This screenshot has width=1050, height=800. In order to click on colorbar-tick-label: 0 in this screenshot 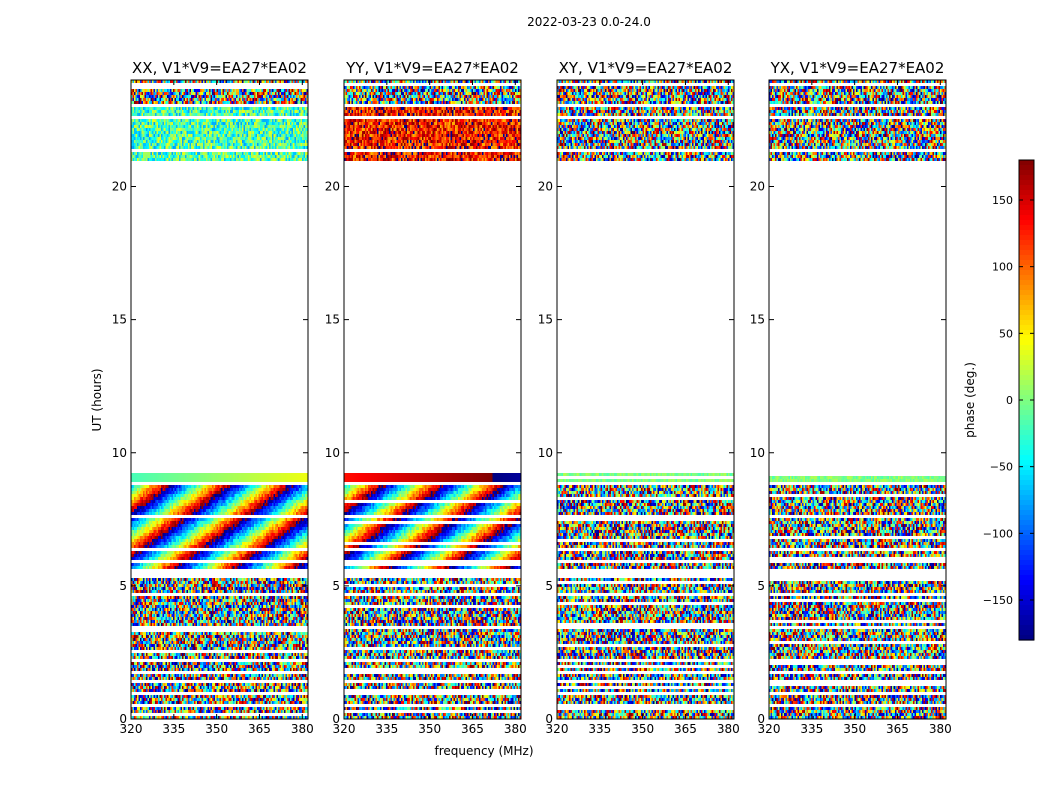, I will do `click(1009, 400)`.